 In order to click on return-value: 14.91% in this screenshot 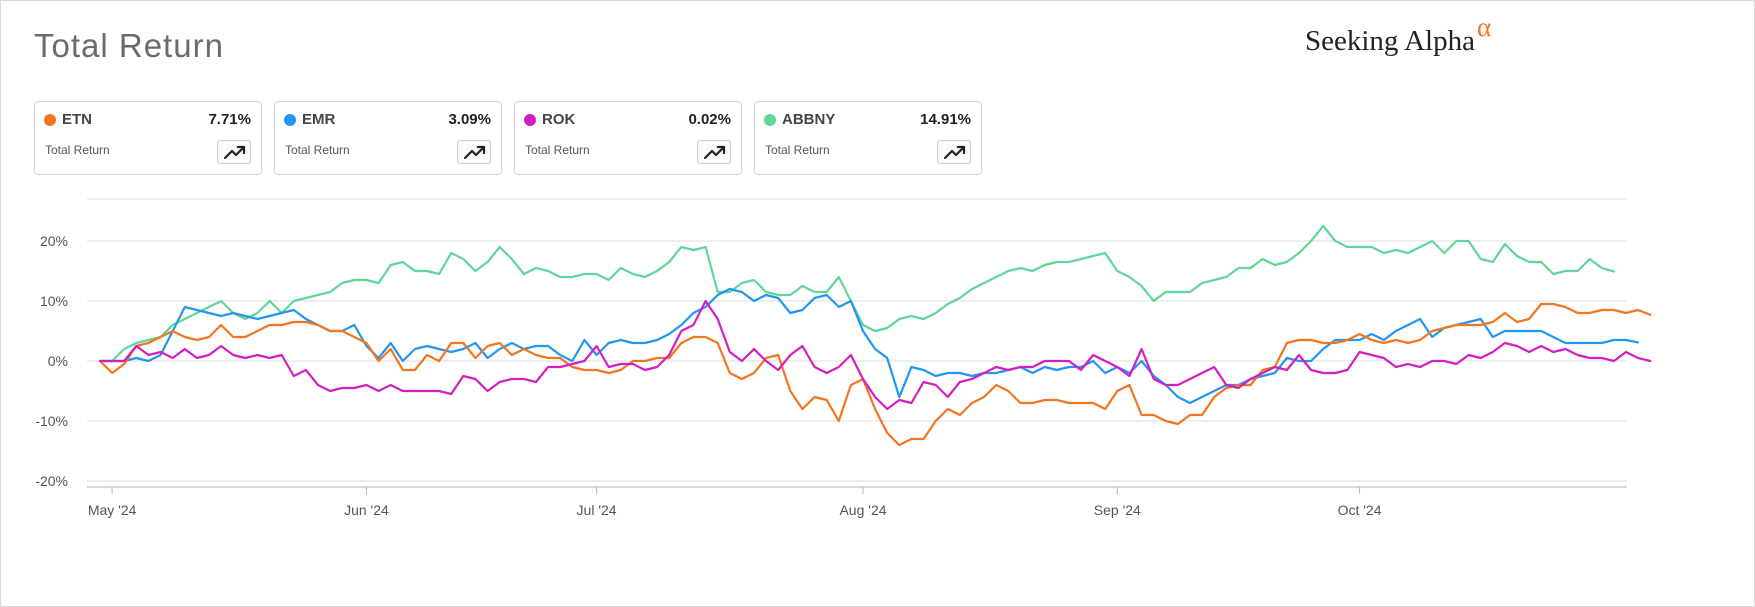, I will do `click(945, 119)`.